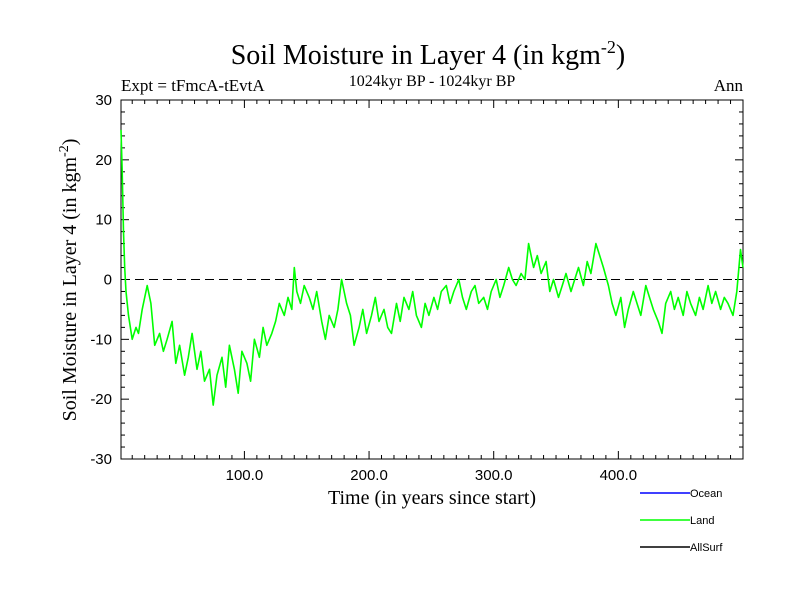  I want to click on experiment-label: Expt = tFmcA-tEvtA, so click(193, 85).